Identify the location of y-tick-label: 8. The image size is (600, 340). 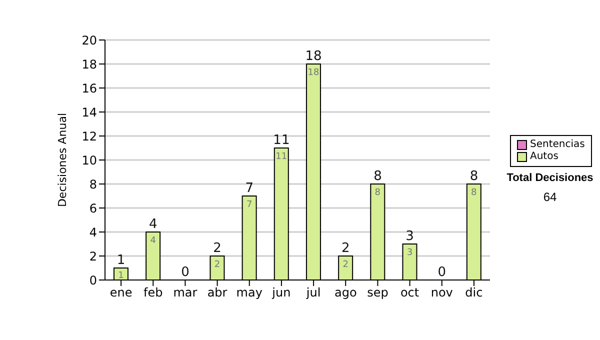
(93, 184).